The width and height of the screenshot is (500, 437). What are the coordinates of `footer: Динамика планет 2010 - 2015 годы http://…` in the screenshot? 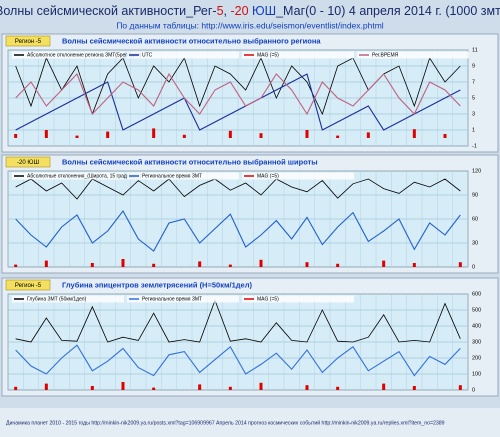 It's located at (225, 422).